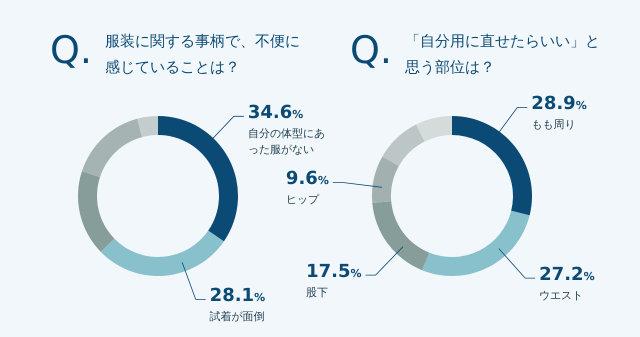 Image resolution: width=640 pixels, height=337 pixels. What do you see at coordinates (203, 54) in the screenshot?
I see `chart-title: 服装に関する事柄で、不便に感じていることは？` at bounding box center [203, 54].